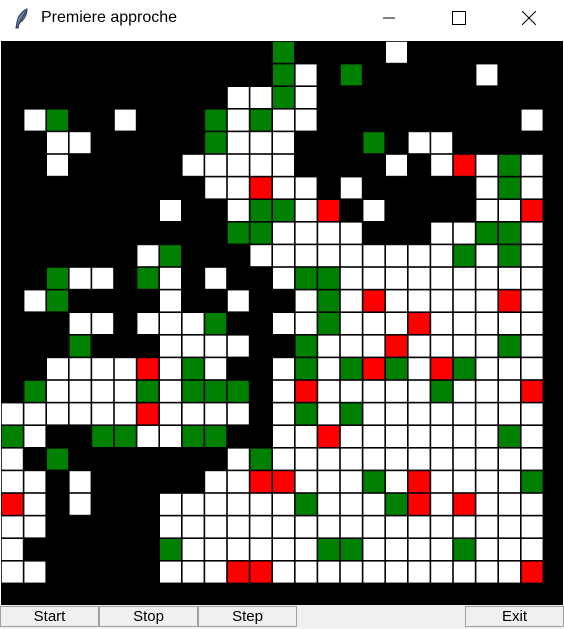 This screenshot has height=629, width=564. What do you see at coordinates (21, 18) in the screenshot?
I see `feather-icon` at bounding box center [21, 18].